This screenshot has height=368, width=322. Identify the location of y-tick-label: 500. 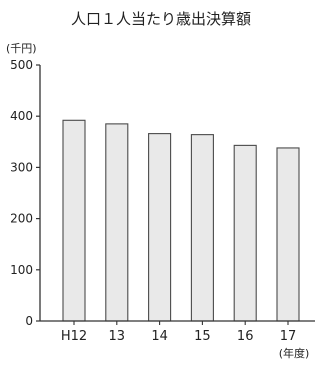
(21, 65).